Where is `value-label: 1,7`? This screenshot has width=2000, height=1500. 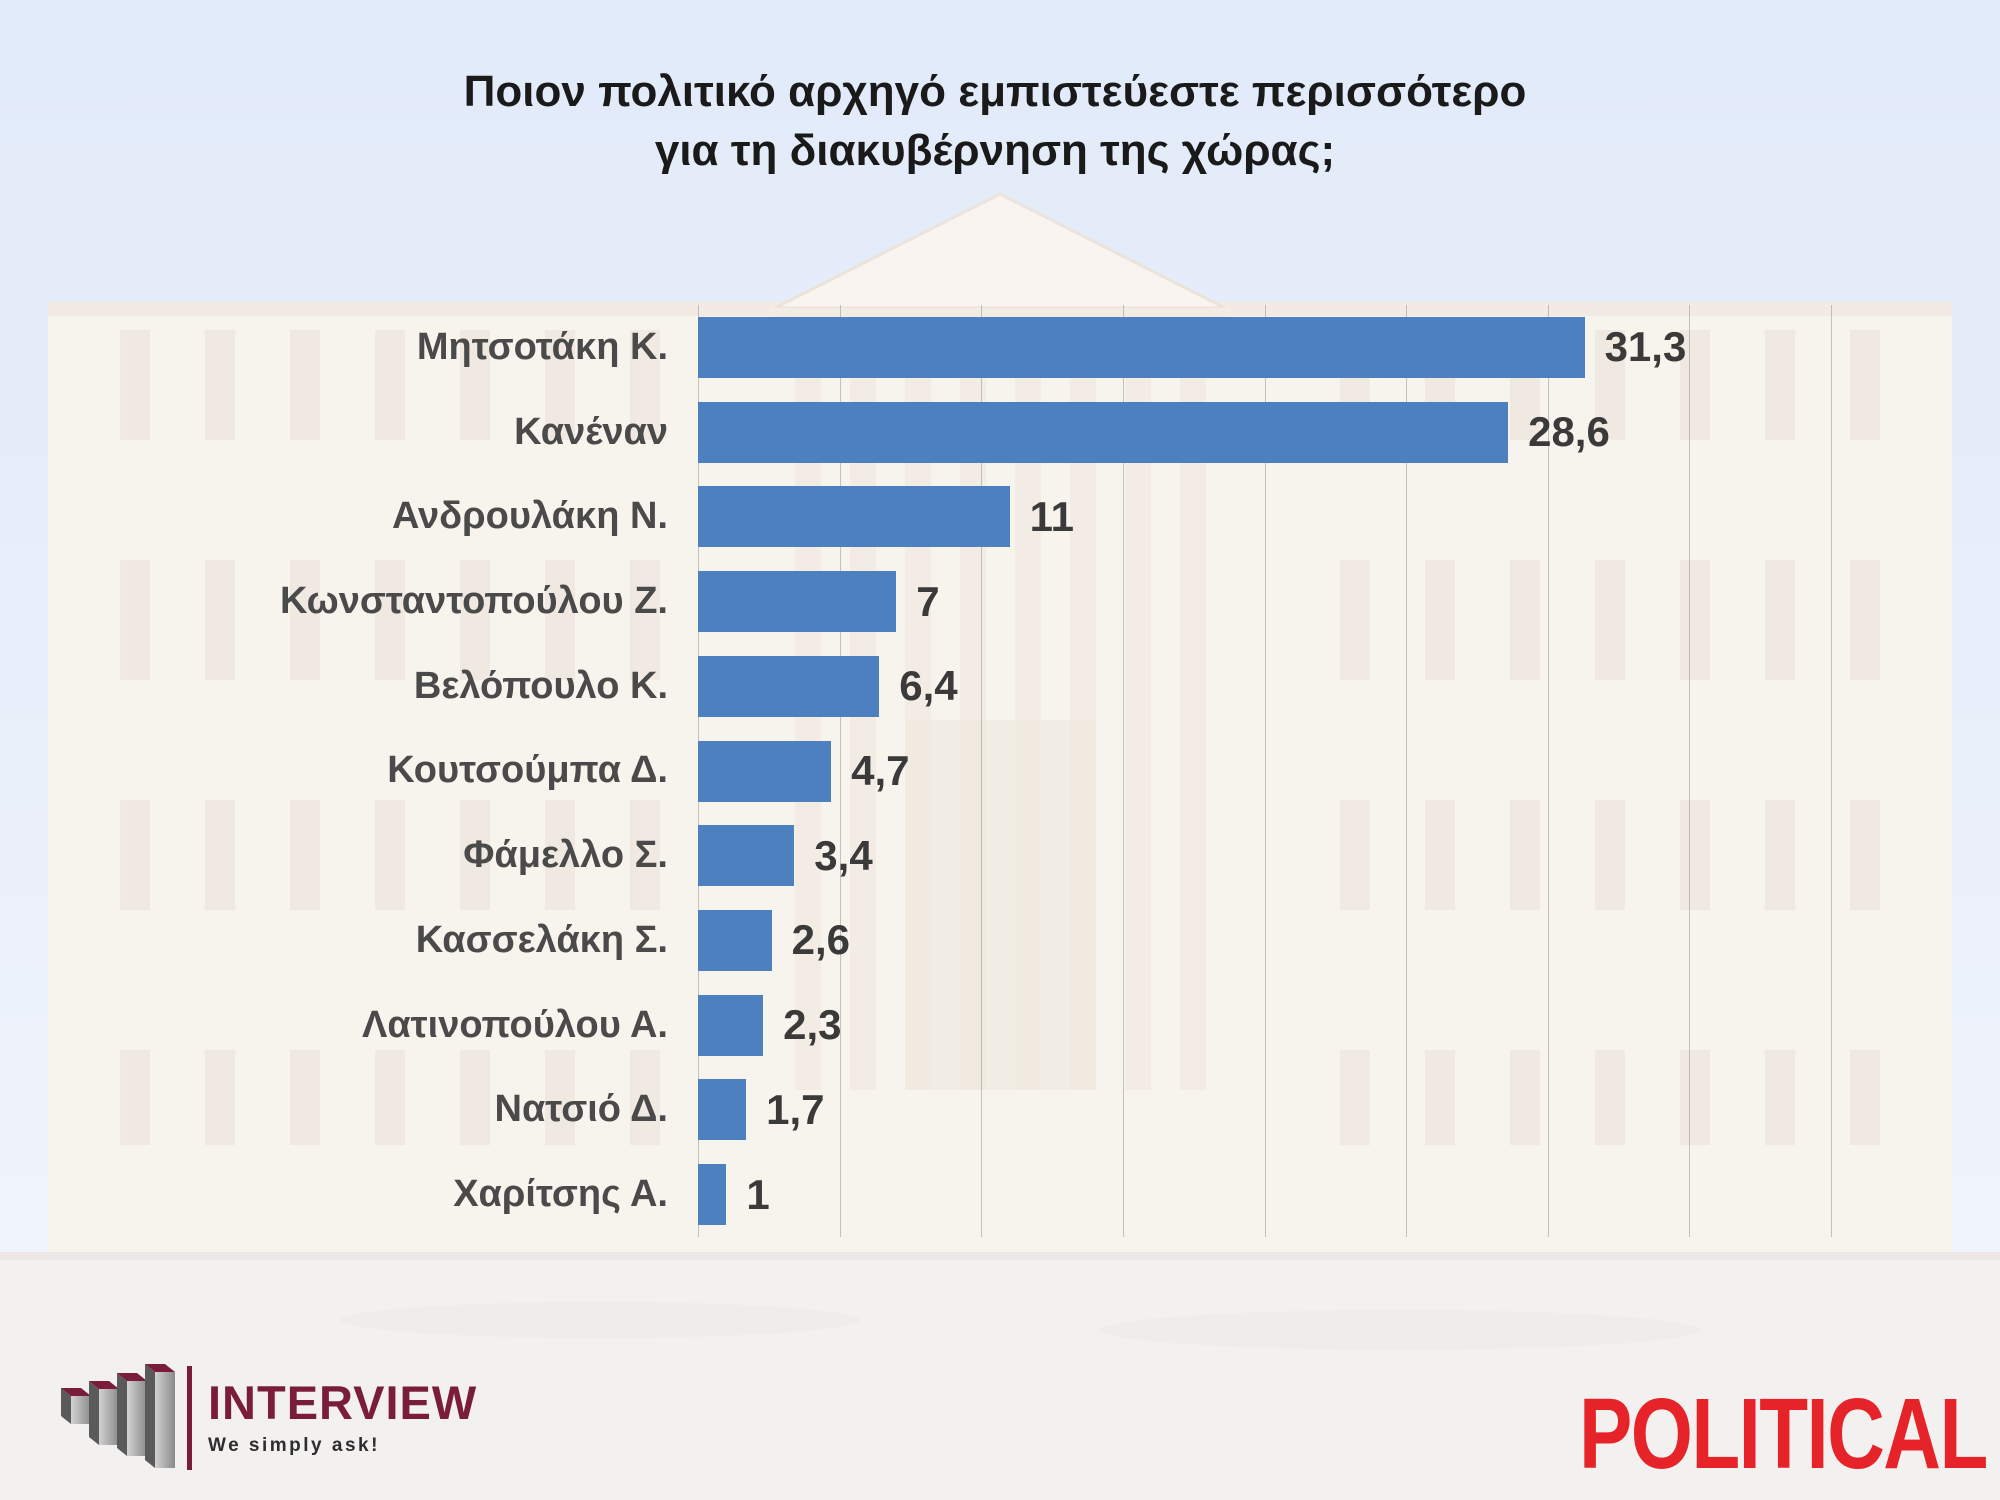
value-label: 1,7 is located at coordinates (795, 1109).